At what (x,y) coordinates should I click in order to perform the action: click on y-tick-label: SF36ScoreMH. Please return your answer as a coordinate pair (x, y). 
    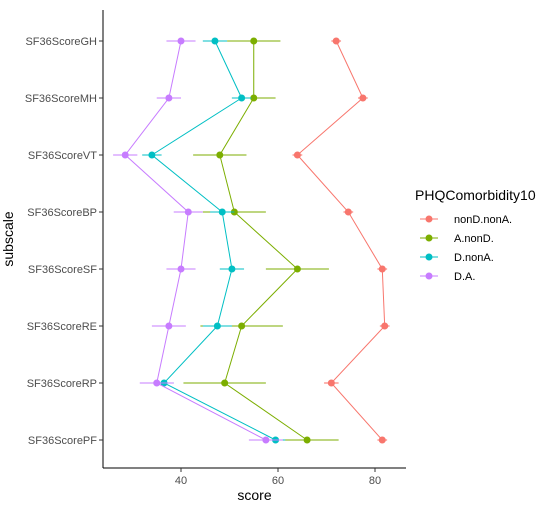
    Looking at the image, I should click on (61, 99).